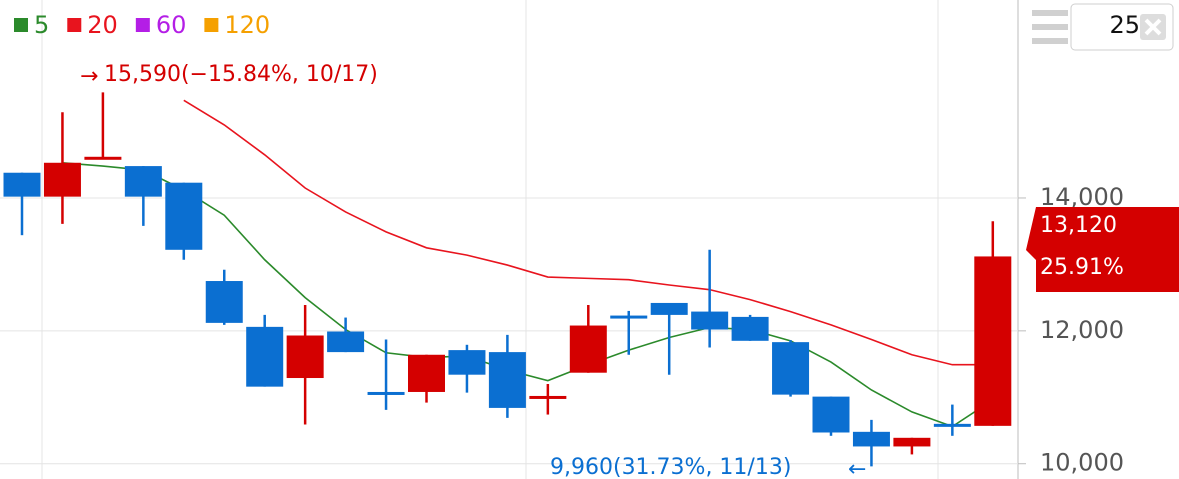 The height and width of the screenshot is (479, 1179). I want to click on y-tick-label: 10,000, so click(1082, 463).